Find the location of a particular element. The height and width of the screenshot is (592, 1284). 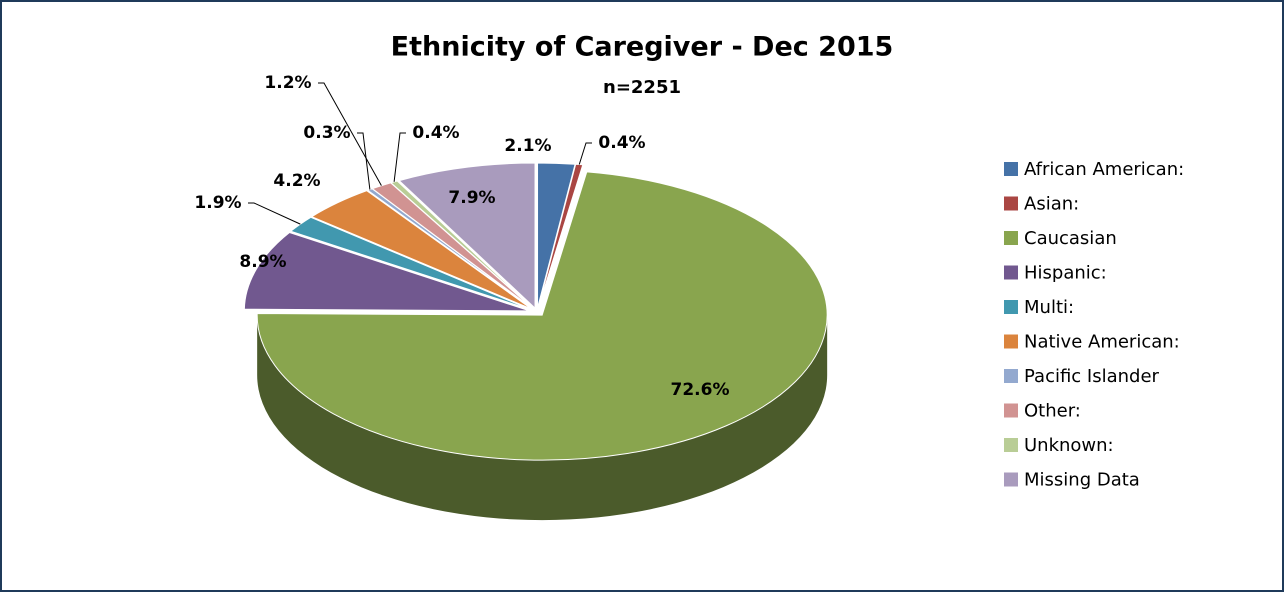

chart-subtitle: n=2251 is located at coordinates (642, 87).